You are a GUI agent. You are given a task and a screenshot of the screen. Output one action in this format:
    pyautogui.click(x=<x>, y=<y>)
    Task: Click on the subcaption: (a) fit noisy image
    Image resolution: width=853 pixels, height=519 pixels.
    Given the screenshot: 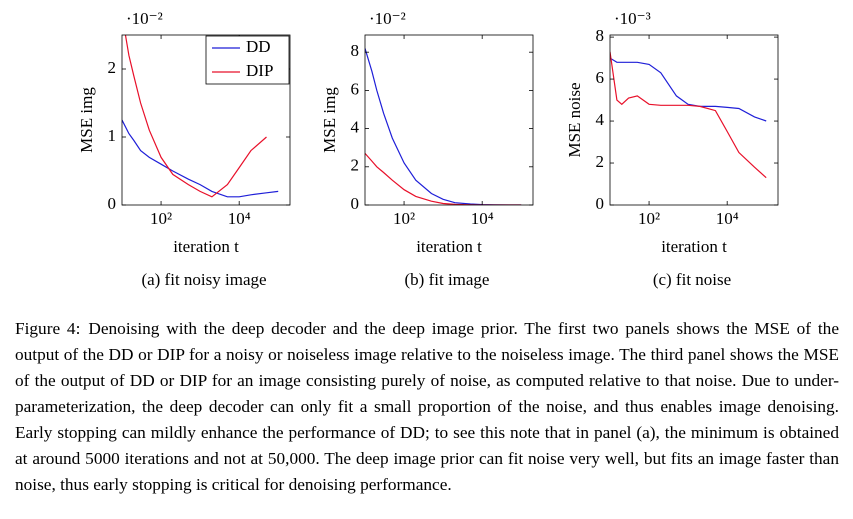 What is the action you would take?
    pyautogui.click(x=203, y=279)
    